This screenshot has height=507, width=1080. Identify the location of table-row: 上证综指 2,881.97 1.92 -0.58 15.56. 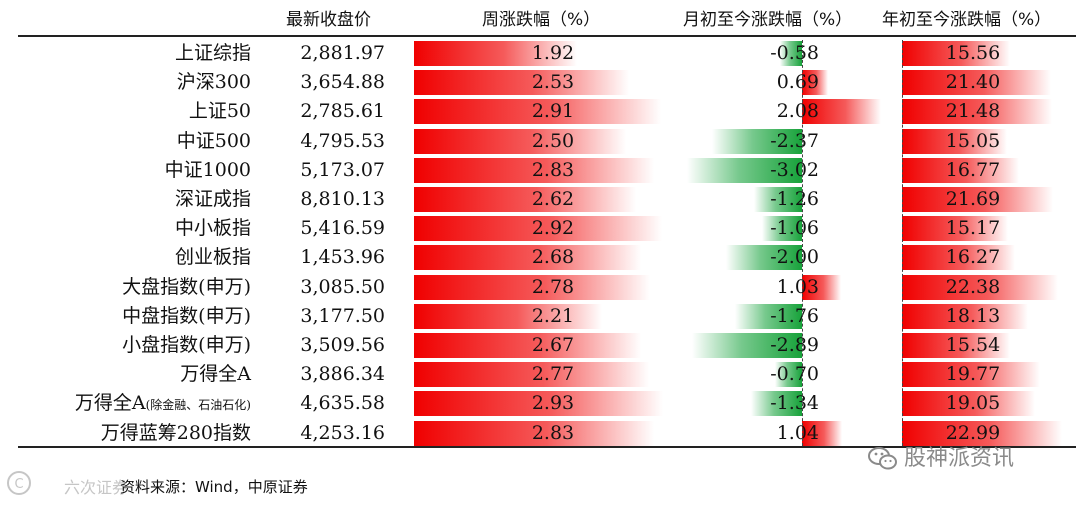
(540, 53).